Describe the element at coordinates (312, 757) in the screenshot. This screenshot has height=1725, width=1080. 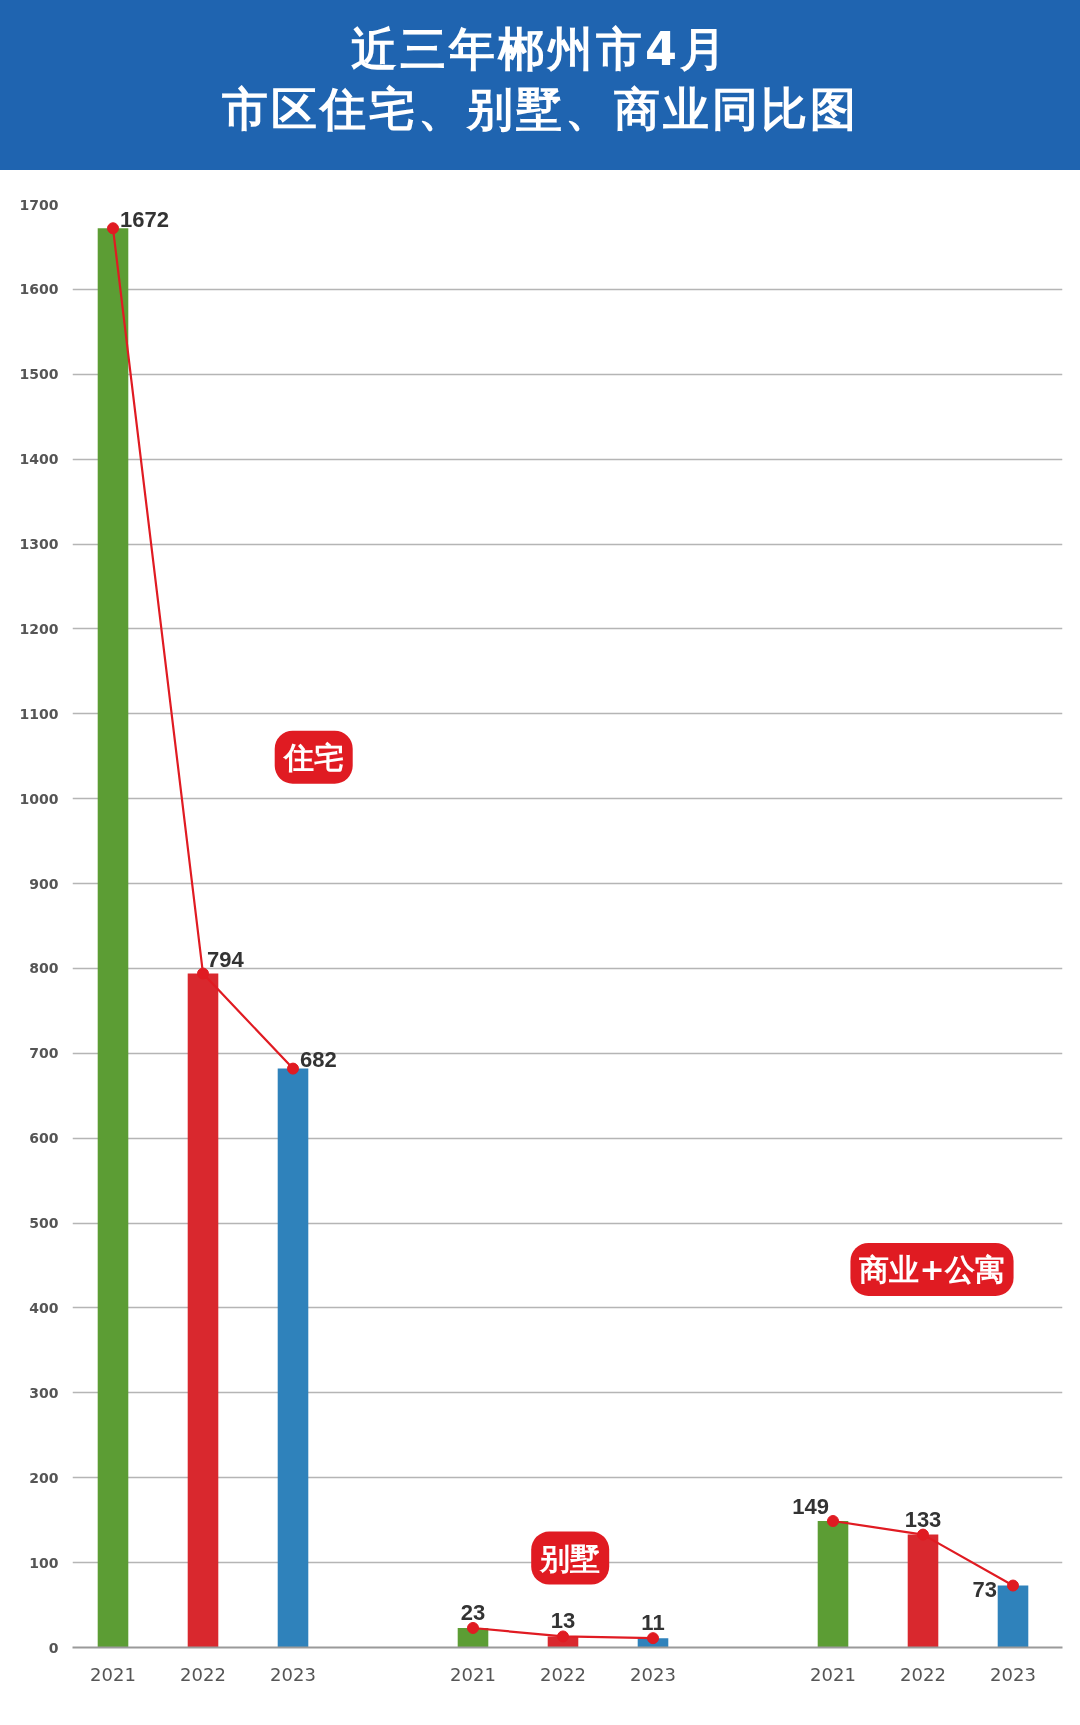
I see `text: 住宅` at that location.